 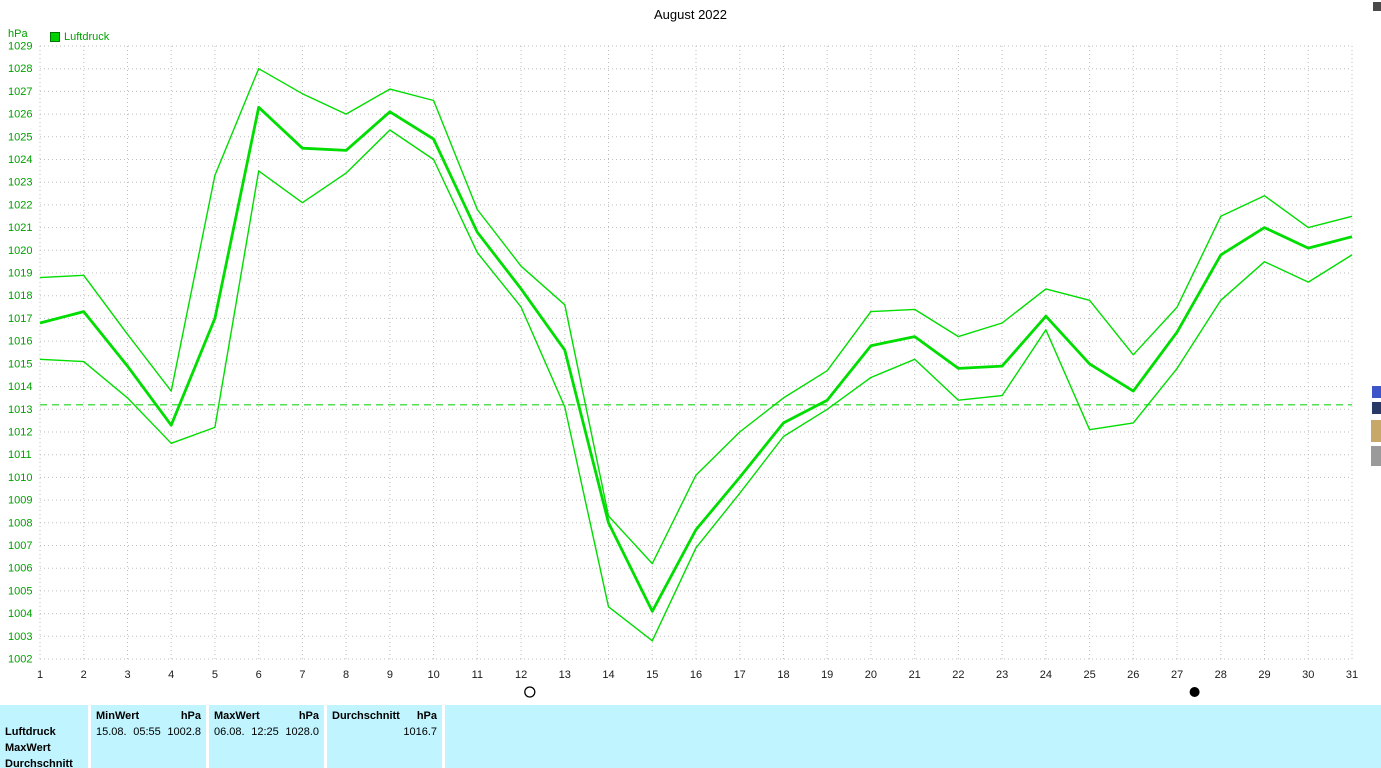 I want to click on min-unit-label: hPa, so click(x=190, y=716).